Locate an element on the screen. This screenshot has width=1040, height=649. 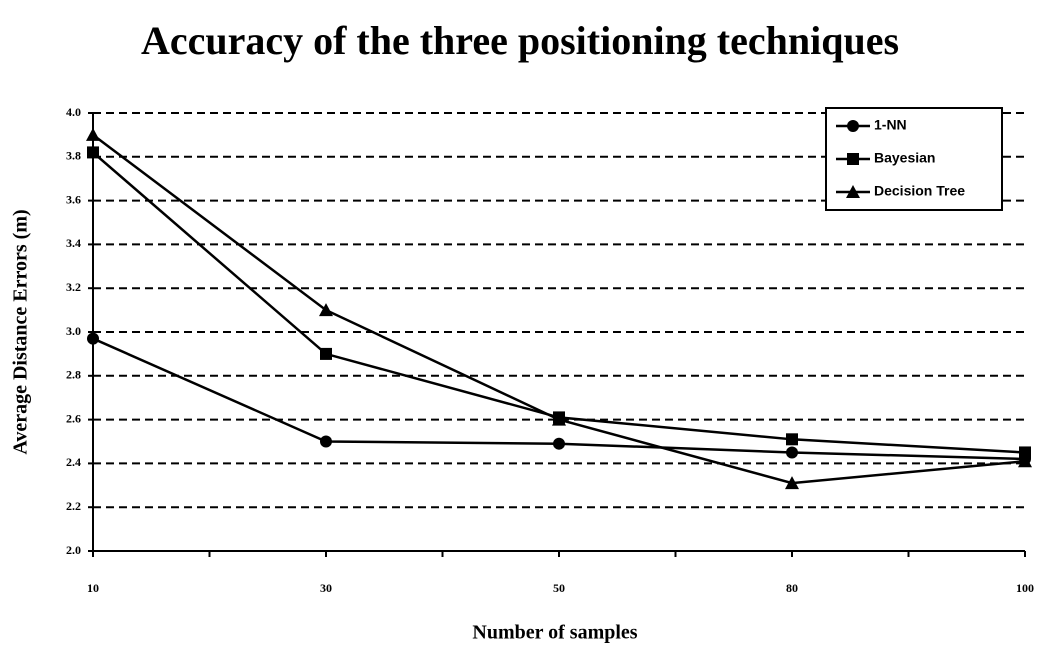
x-tick-label: 100 is located at coordinates (1025, 588).